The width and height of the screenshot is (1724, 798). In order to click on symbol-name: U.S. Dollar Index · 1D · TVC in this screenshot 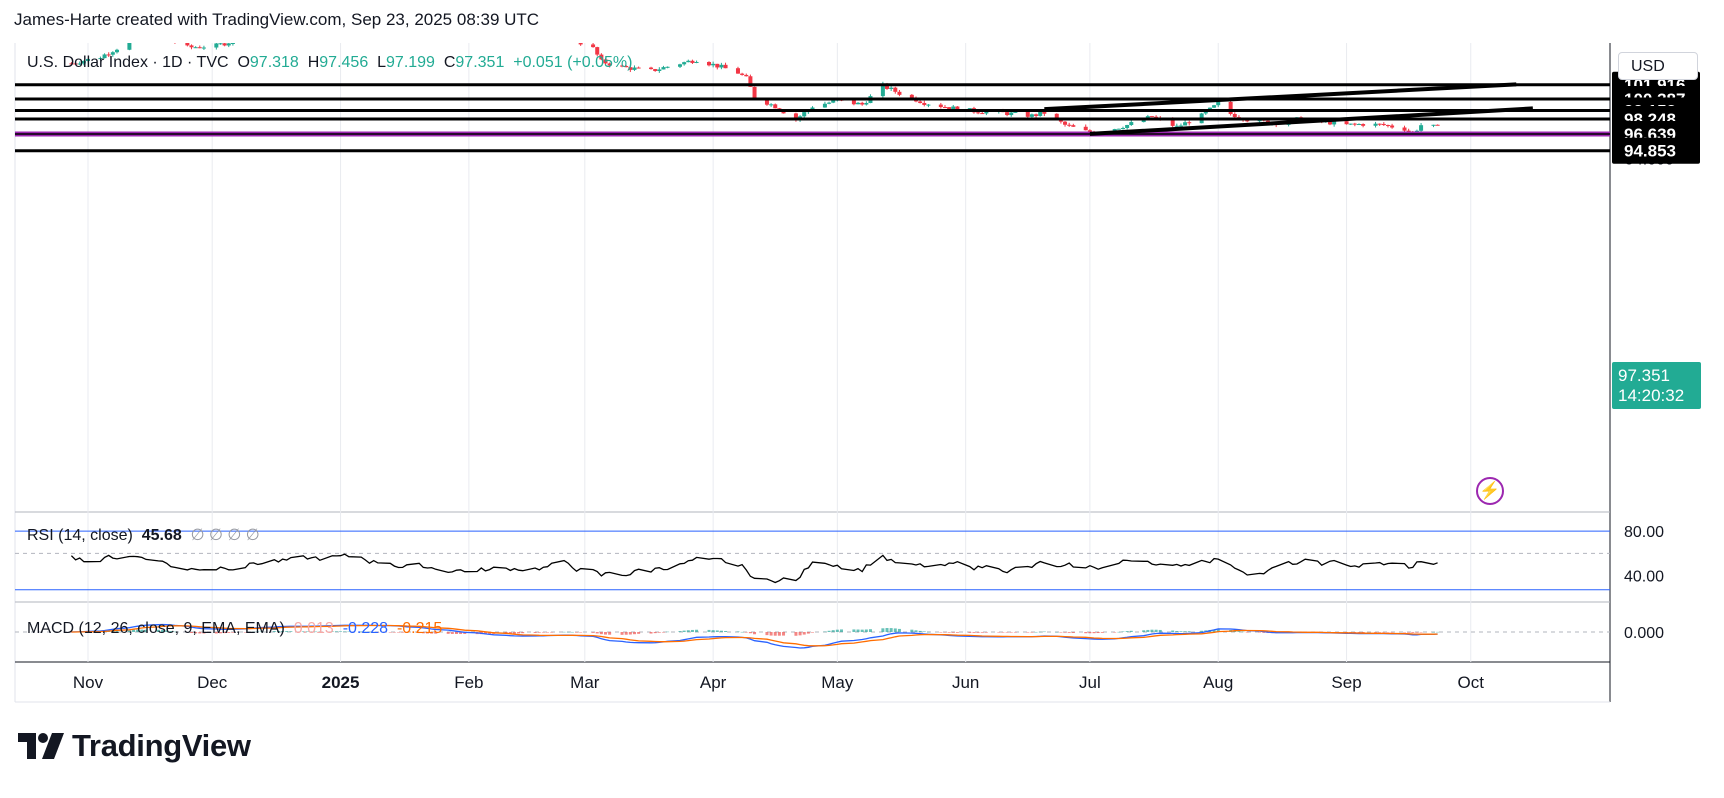, I will do `click(128, 62)`.